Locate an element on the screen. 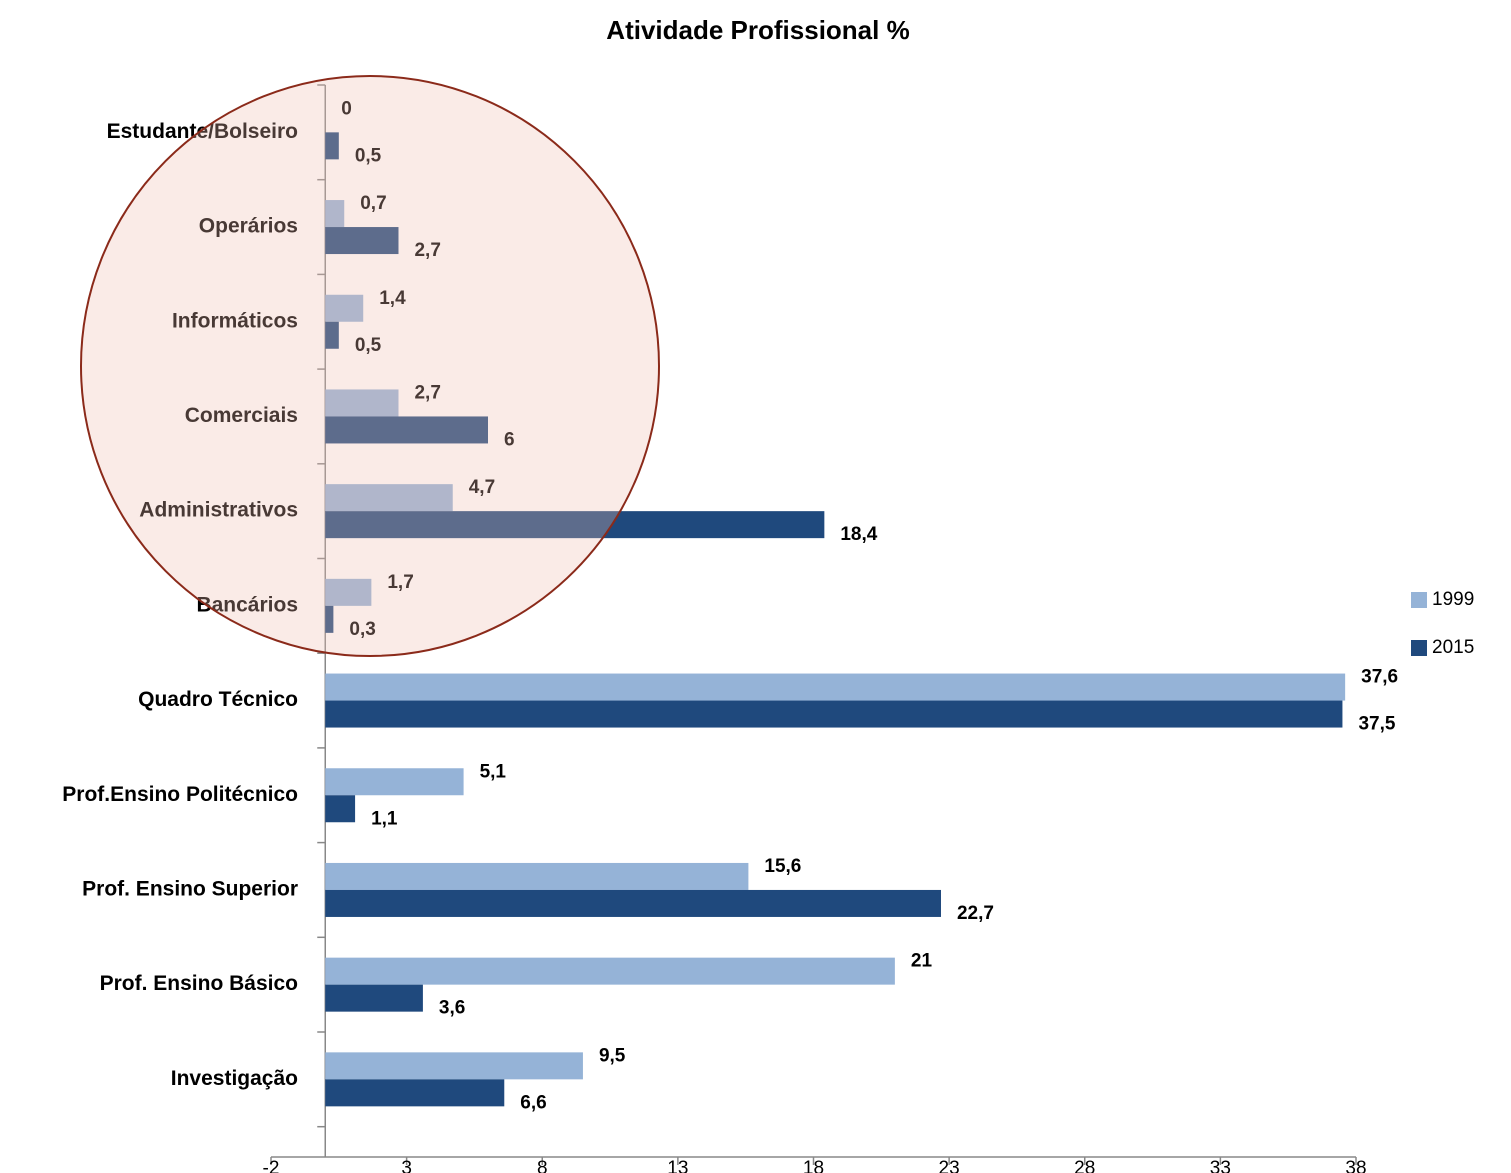 The width and height of the screenshot is (1511, 1173). category-label: Quadro Técnico is located at coordinates (218, 699).